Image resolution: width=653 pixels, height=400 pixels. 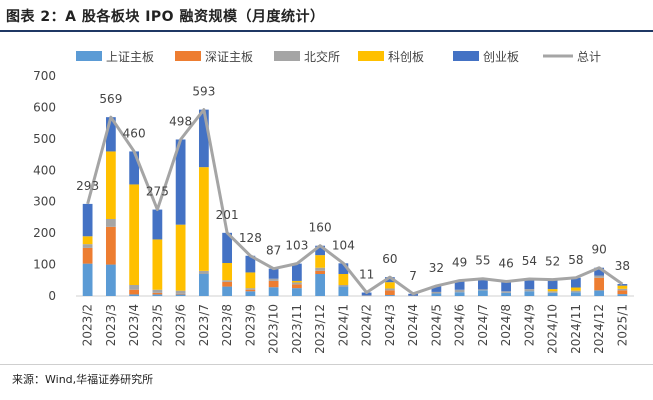 What do you see at coordinates (552, 262) in the screenshot?
I see `total-data-label: 52` at bounding box center [552, 262].